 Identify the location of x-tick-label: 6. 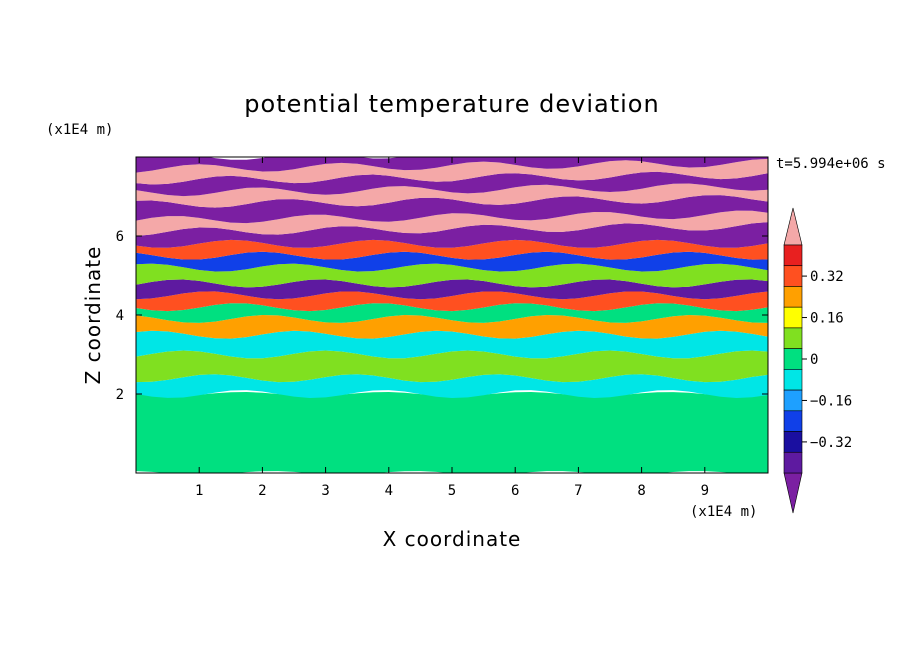
(515, 491).